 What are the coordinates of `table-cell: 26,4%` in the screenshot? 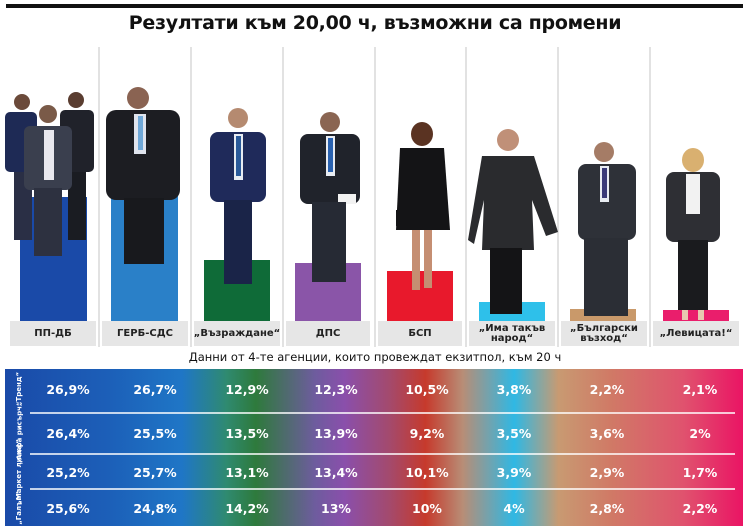 It's located at (68, 433).